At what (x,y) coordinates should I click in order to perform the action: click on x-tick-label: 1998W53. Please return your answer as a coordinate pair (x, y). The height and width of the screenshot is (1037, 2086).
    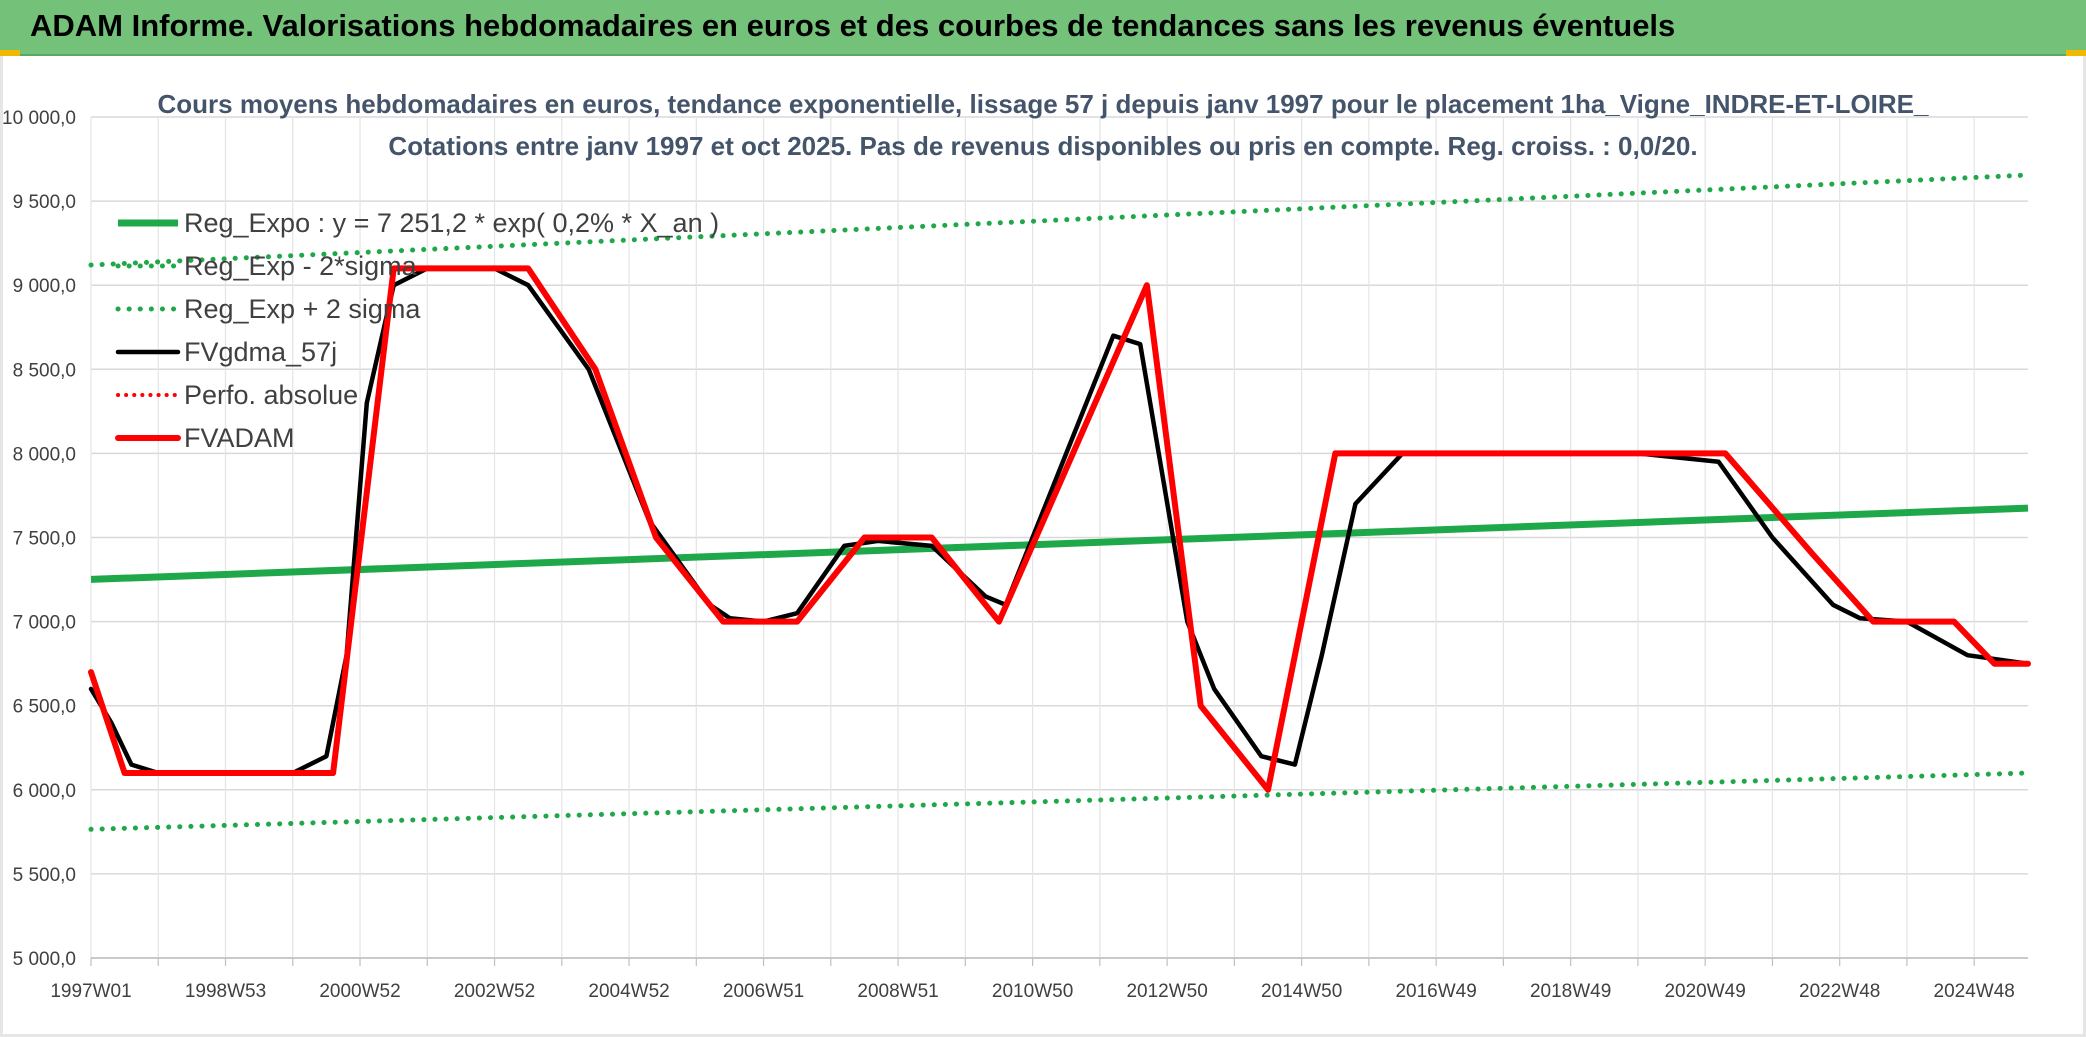
    Looking at the image, I should click on (225, 991).